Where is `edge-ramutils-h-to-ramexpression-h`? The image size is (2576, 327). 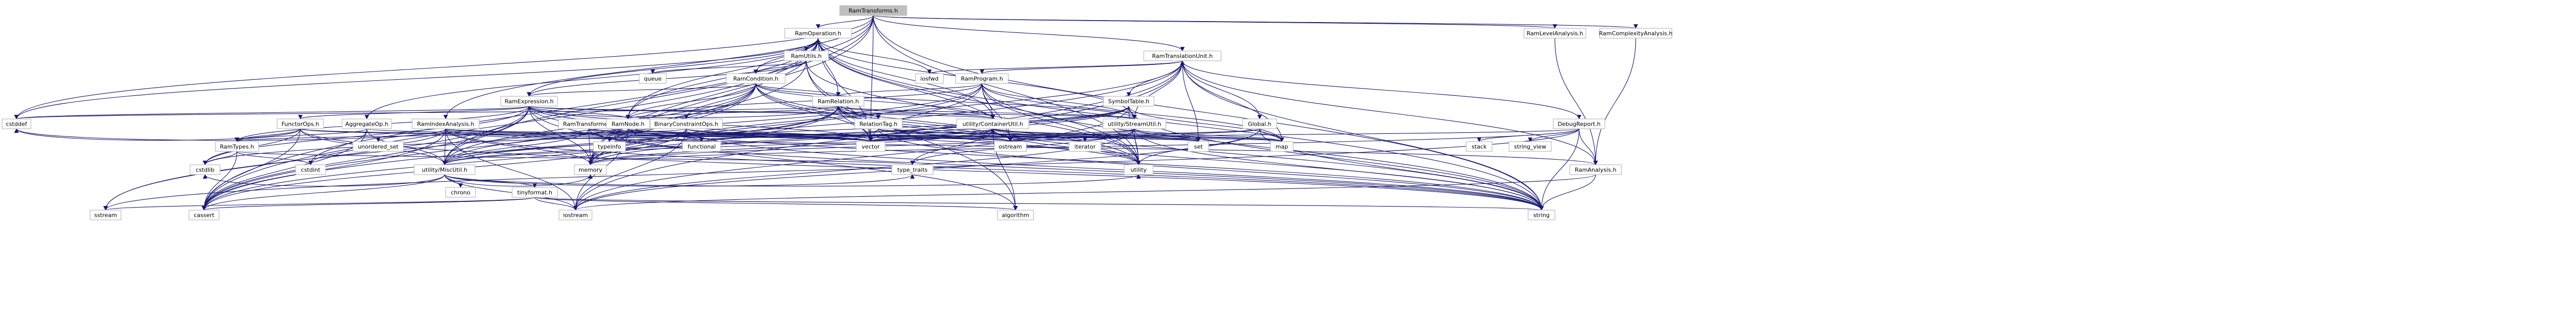 edge-ramutils-h-to-ramexpression-h is located at coordinates (667, 78).